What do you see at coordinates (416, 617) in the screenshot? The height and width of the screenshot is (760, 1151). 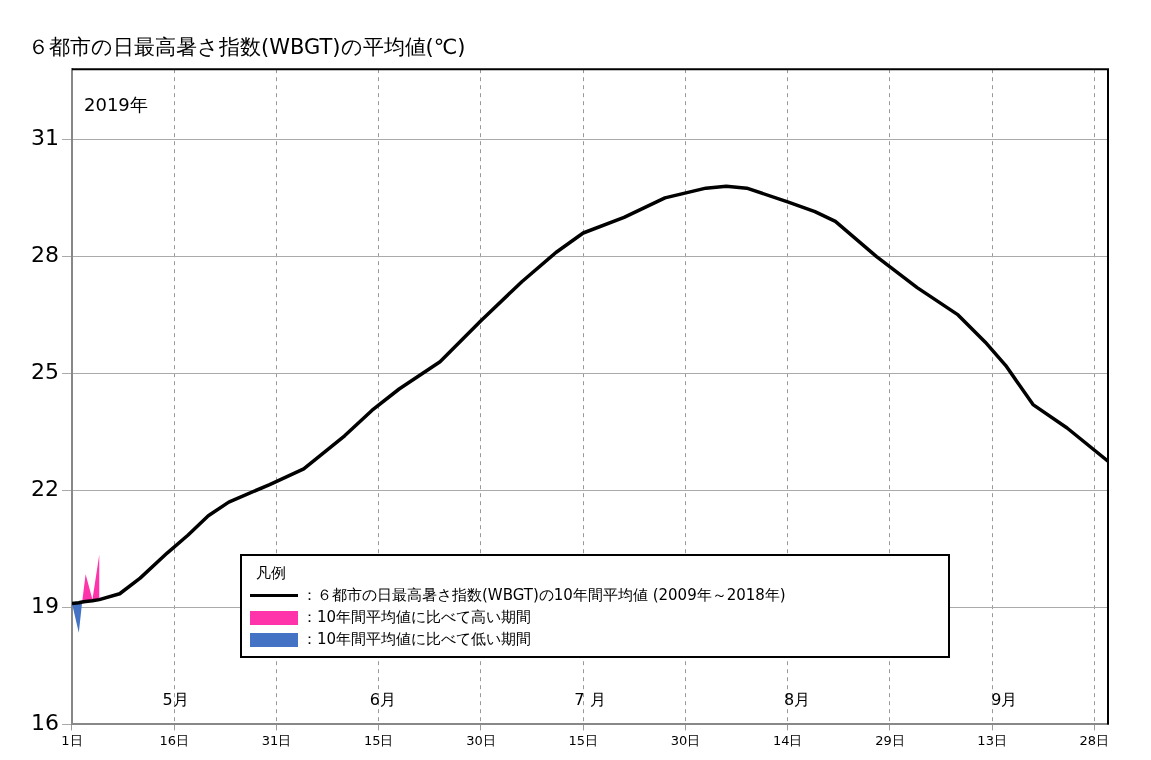 I see `legend-label: ：10年間平均値に比べて高い期間` at bounding box center [416, 617].